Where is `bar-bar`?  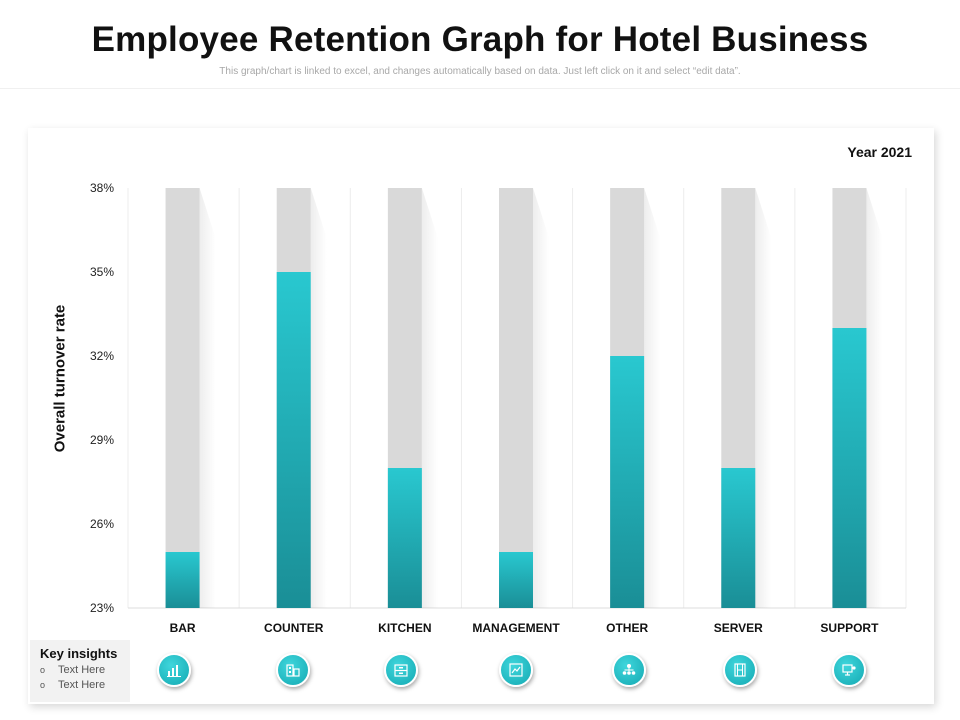 bar-bar is located at coordinates (182, 580).